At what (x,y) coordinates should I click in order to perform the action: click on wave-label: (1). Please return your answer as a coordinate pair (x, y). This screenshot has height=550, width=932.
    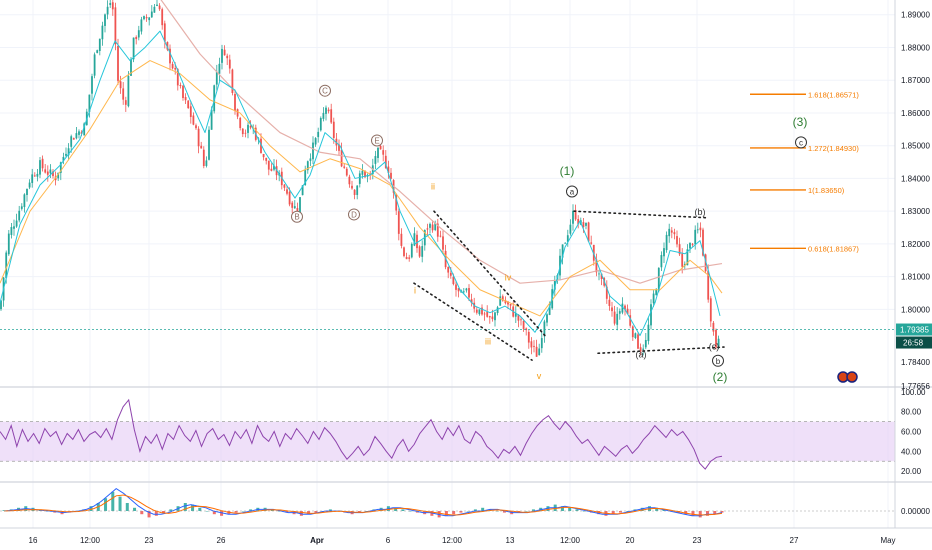
    Looking at the image, I should click on (567, 171).